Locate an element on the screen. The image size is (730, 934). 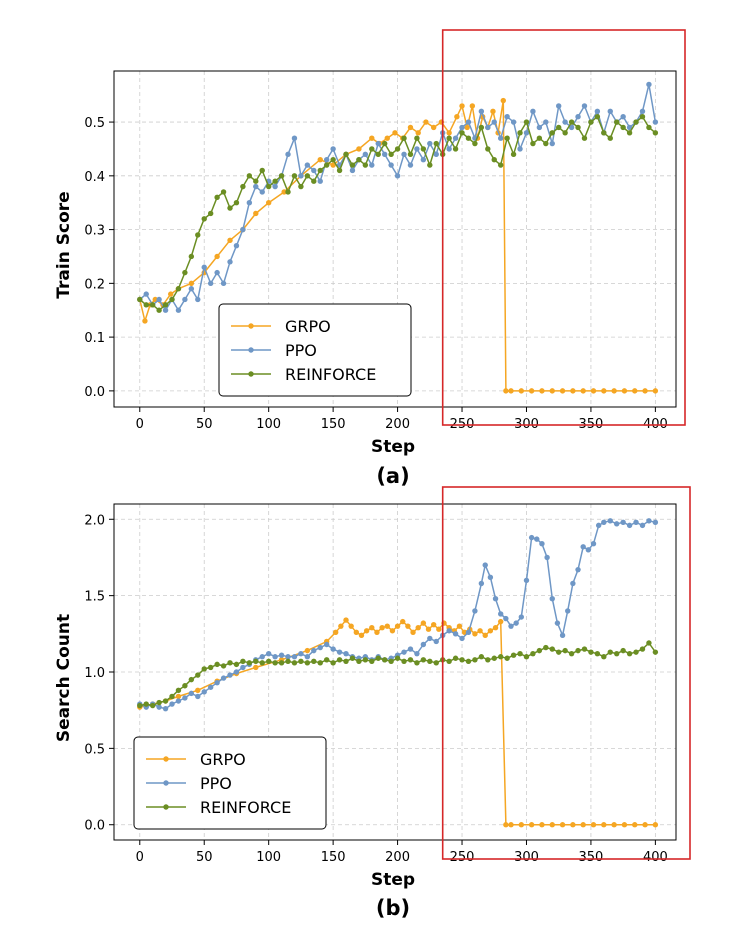
x-tick-label: 400 is located at coordinates (655, 857).